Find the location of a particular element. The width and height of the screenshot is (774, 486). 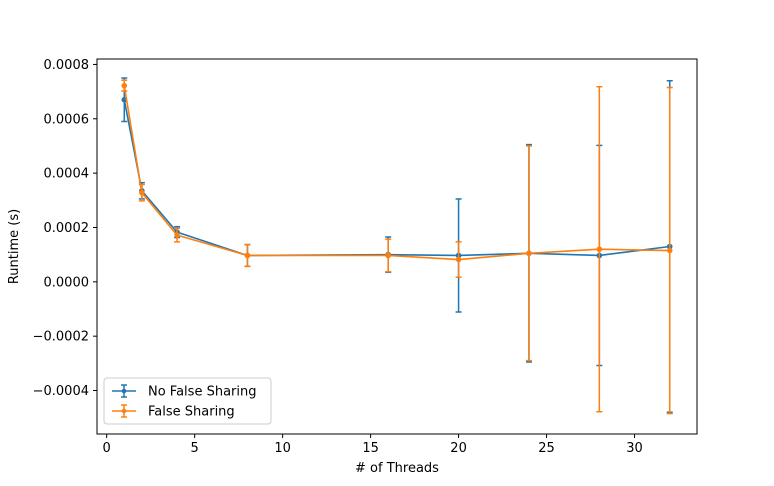

legend-label: No False Sharing is located at coordinates (202, 392).